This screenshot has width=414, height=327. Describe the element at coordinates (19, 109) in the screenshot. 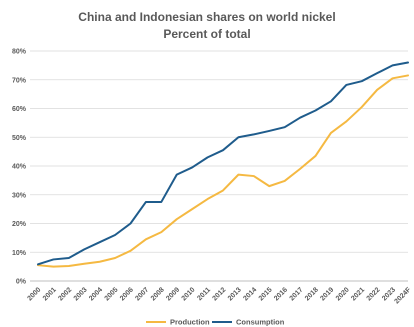

I see `y-tick-label: 60%` at that location.